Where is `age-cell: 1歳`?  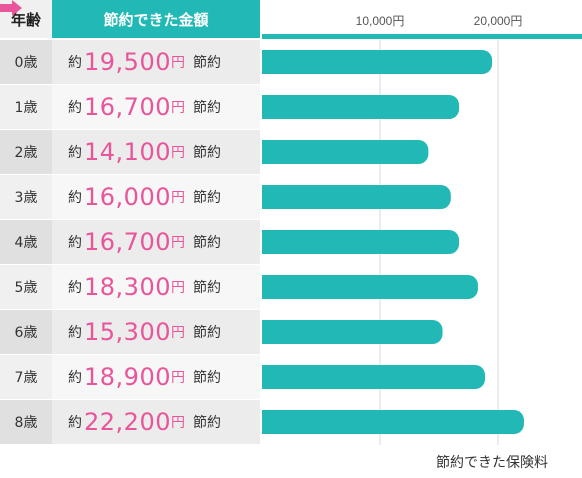 age-cell: 1歳 is located at coordinates (26, 107).